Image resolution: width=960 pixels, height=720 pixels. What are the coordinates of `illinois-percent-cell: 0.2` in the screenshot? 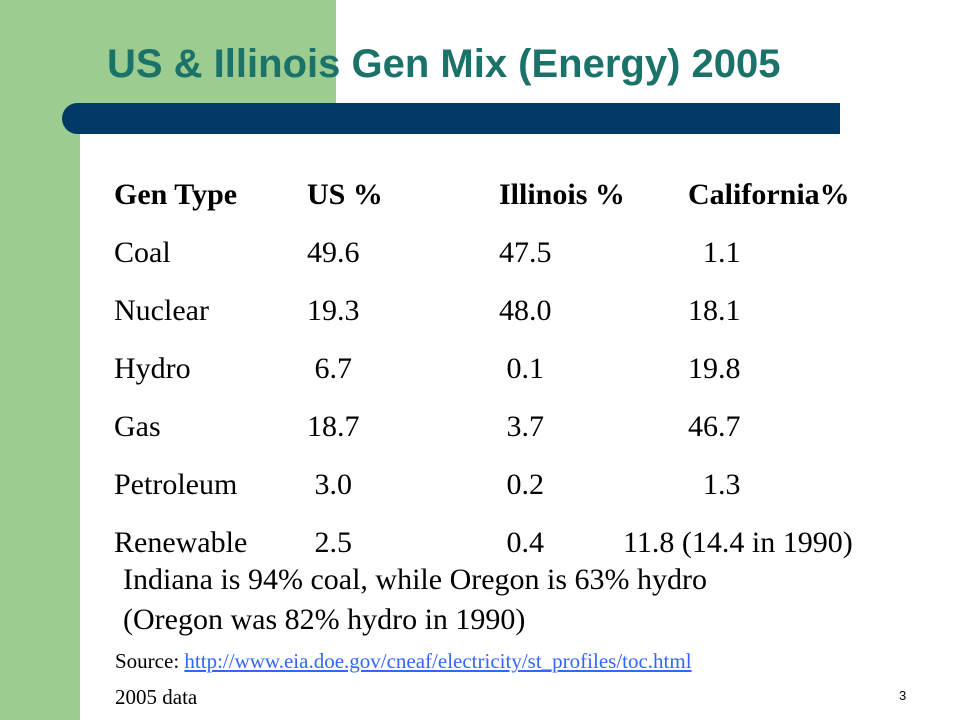 It's located at (522, 484).